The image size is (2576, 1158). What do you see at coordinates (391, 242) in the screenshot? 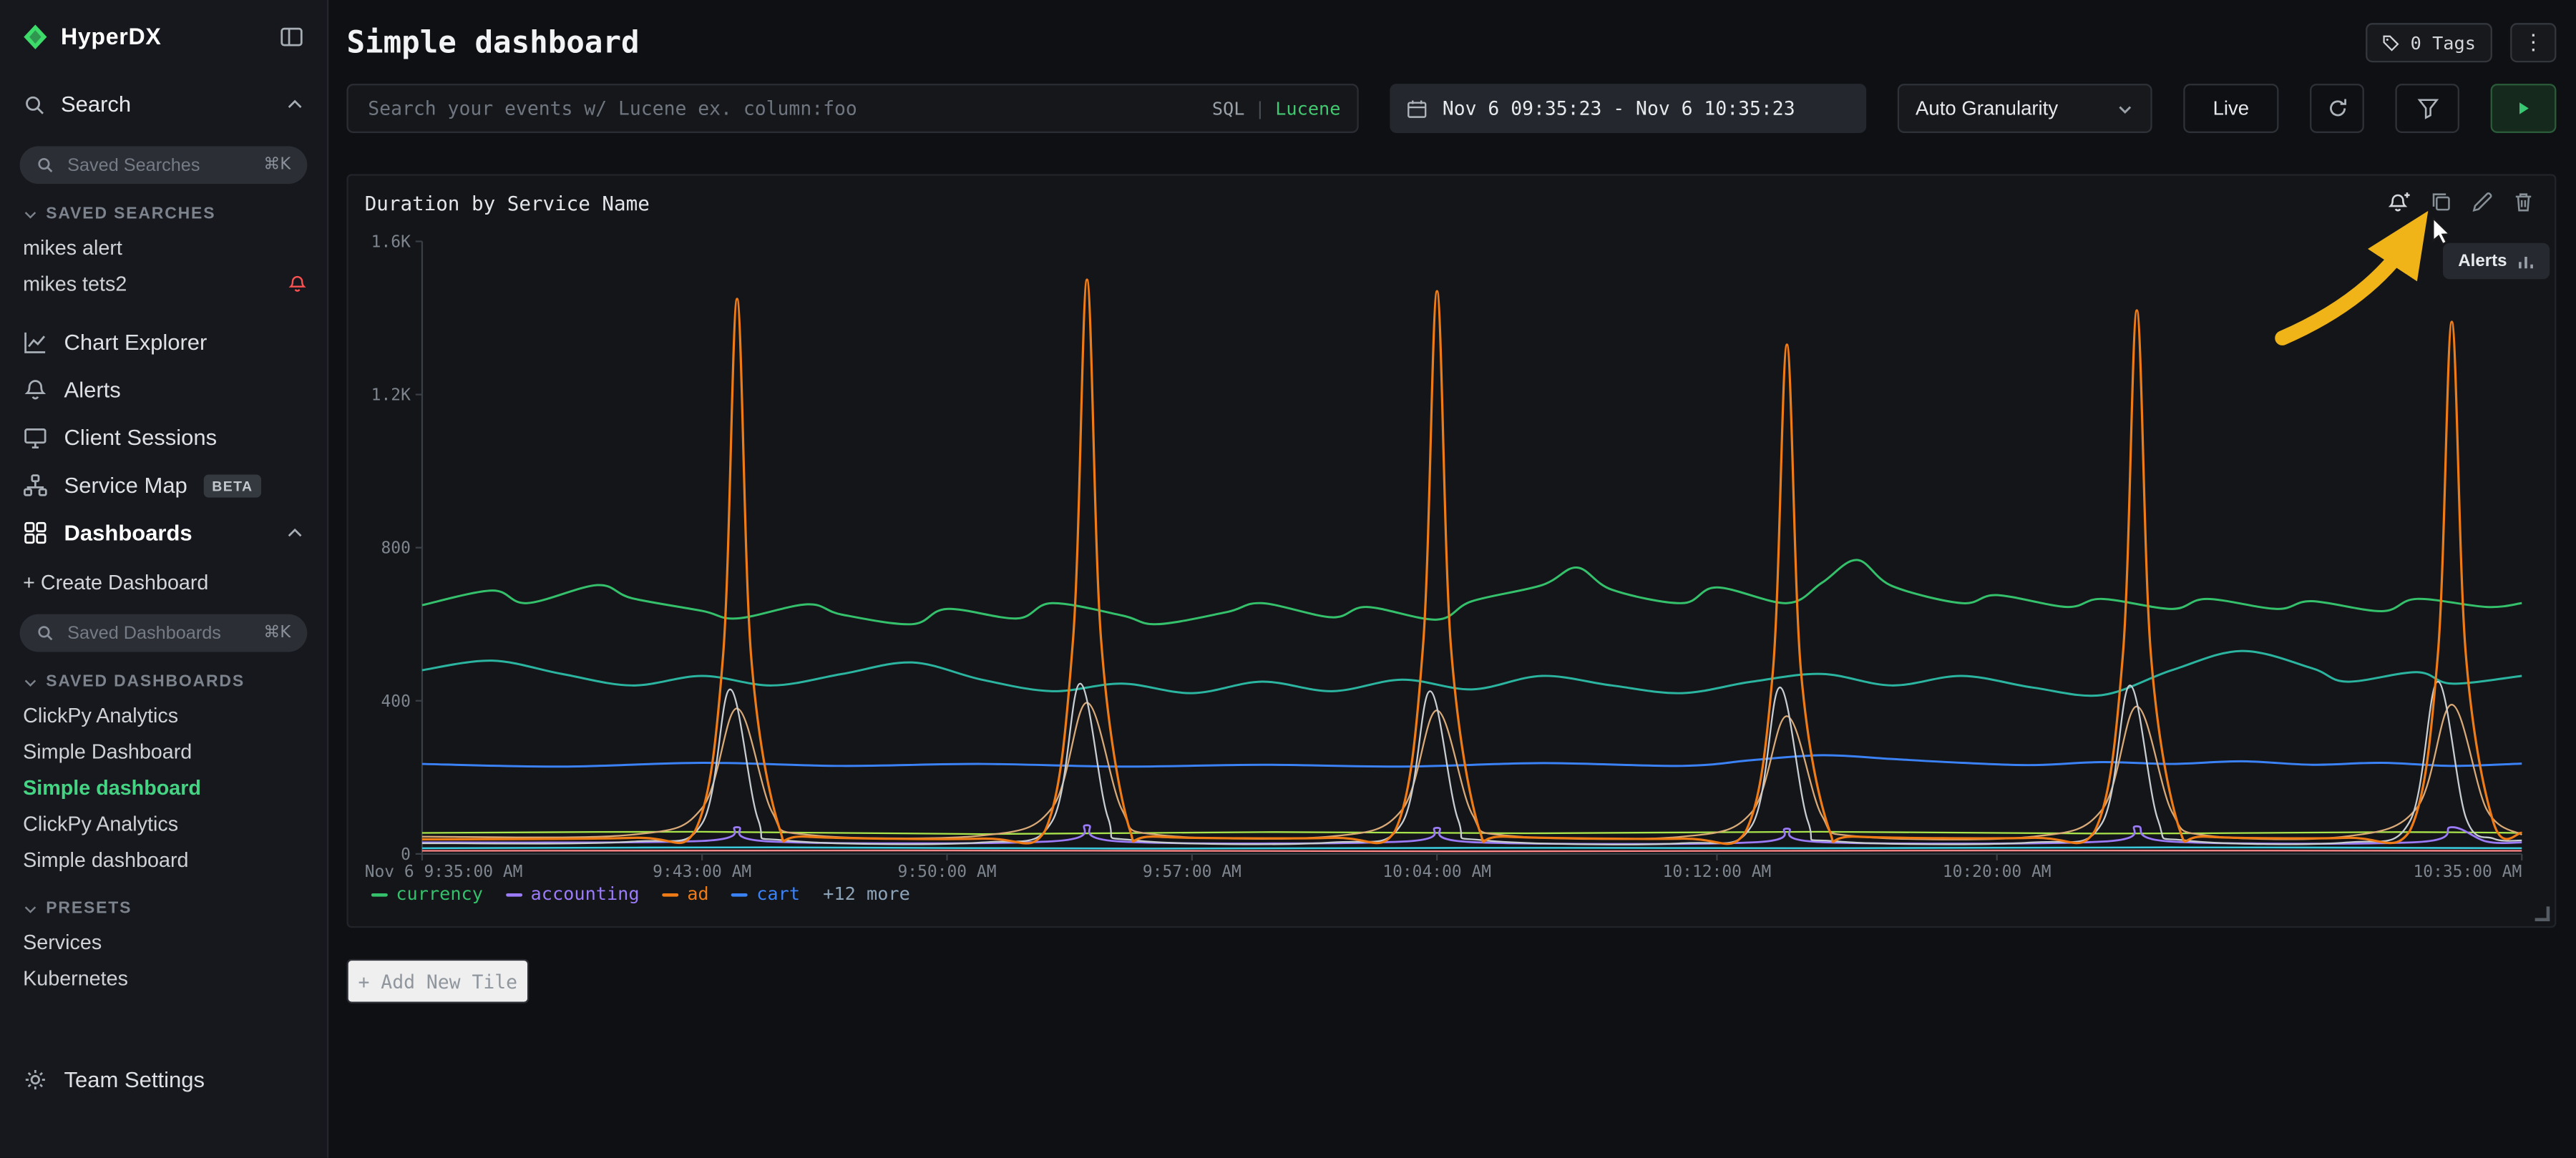
I see `y-tick-label: 1.6K` at bounding box center [391, 242].